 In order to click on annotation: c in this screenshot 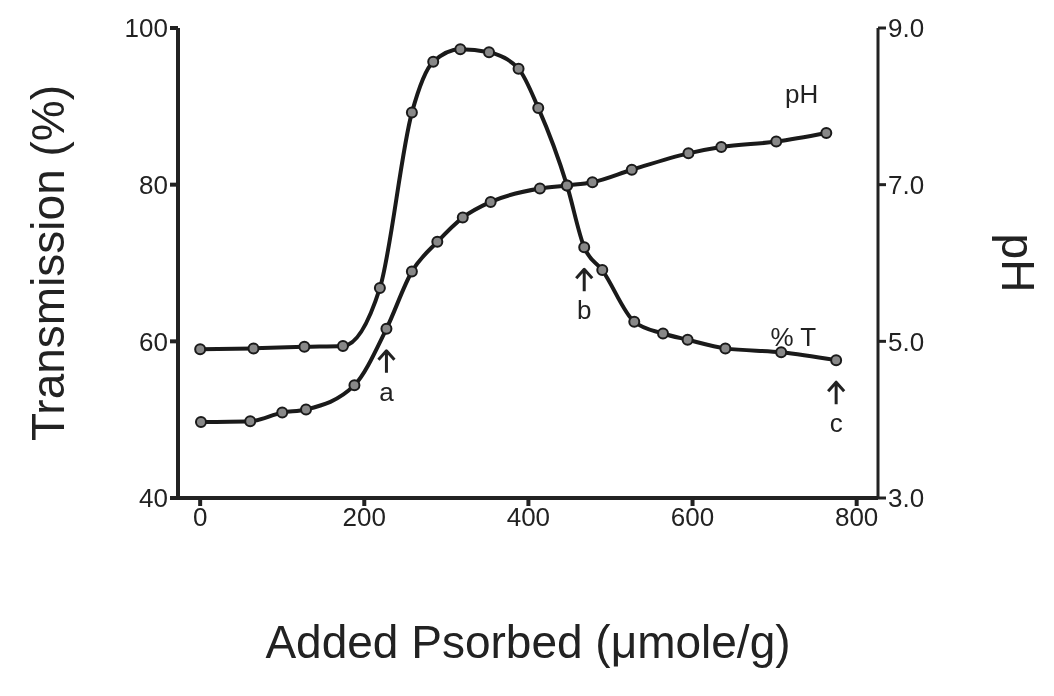, I will do `click(836, 423)`.